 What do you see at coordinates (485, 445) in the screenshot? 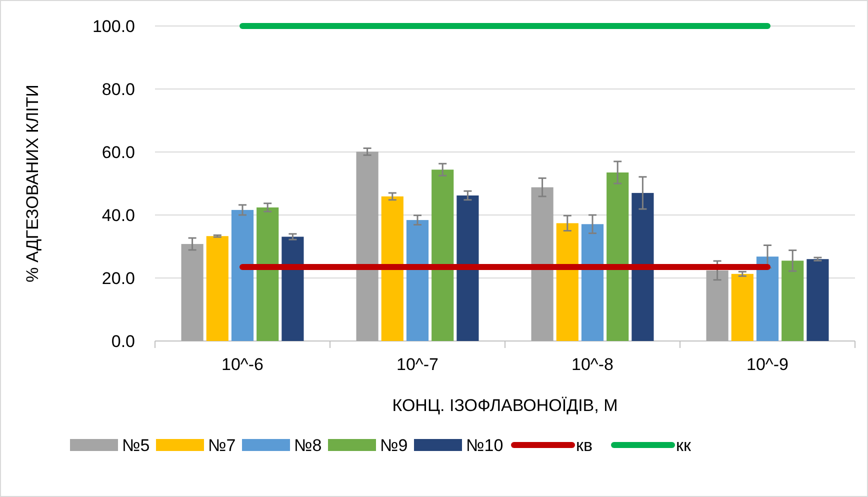
I see `legend-label: №10` at bounding box center [485, 445].